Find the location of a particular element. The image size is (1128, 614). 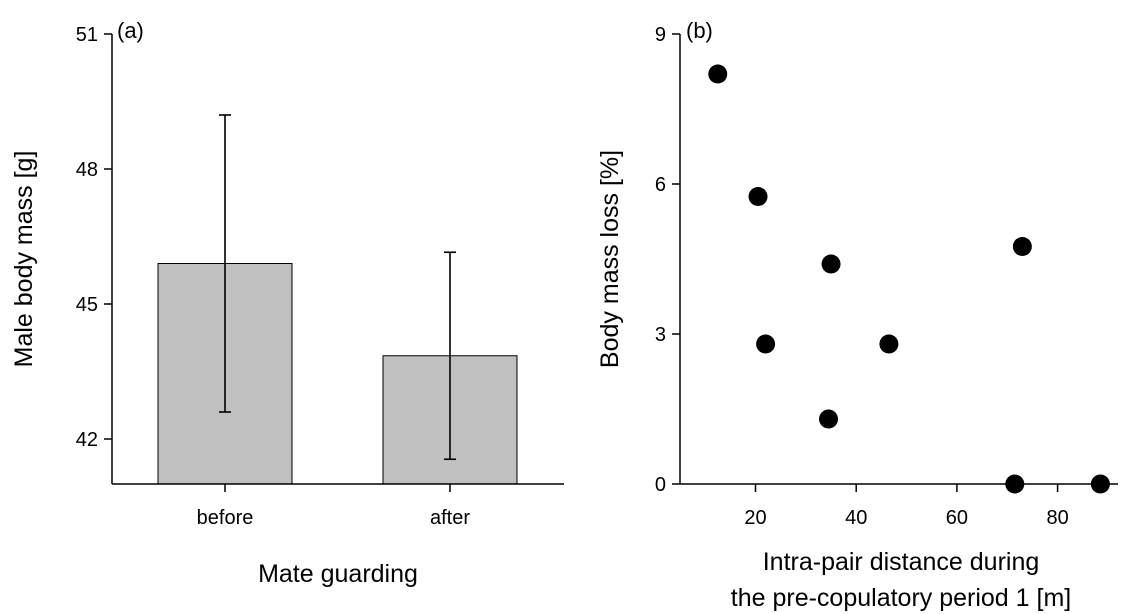

x-ticks-group: 20 40 60 80 is located at coordinates (906, 506).